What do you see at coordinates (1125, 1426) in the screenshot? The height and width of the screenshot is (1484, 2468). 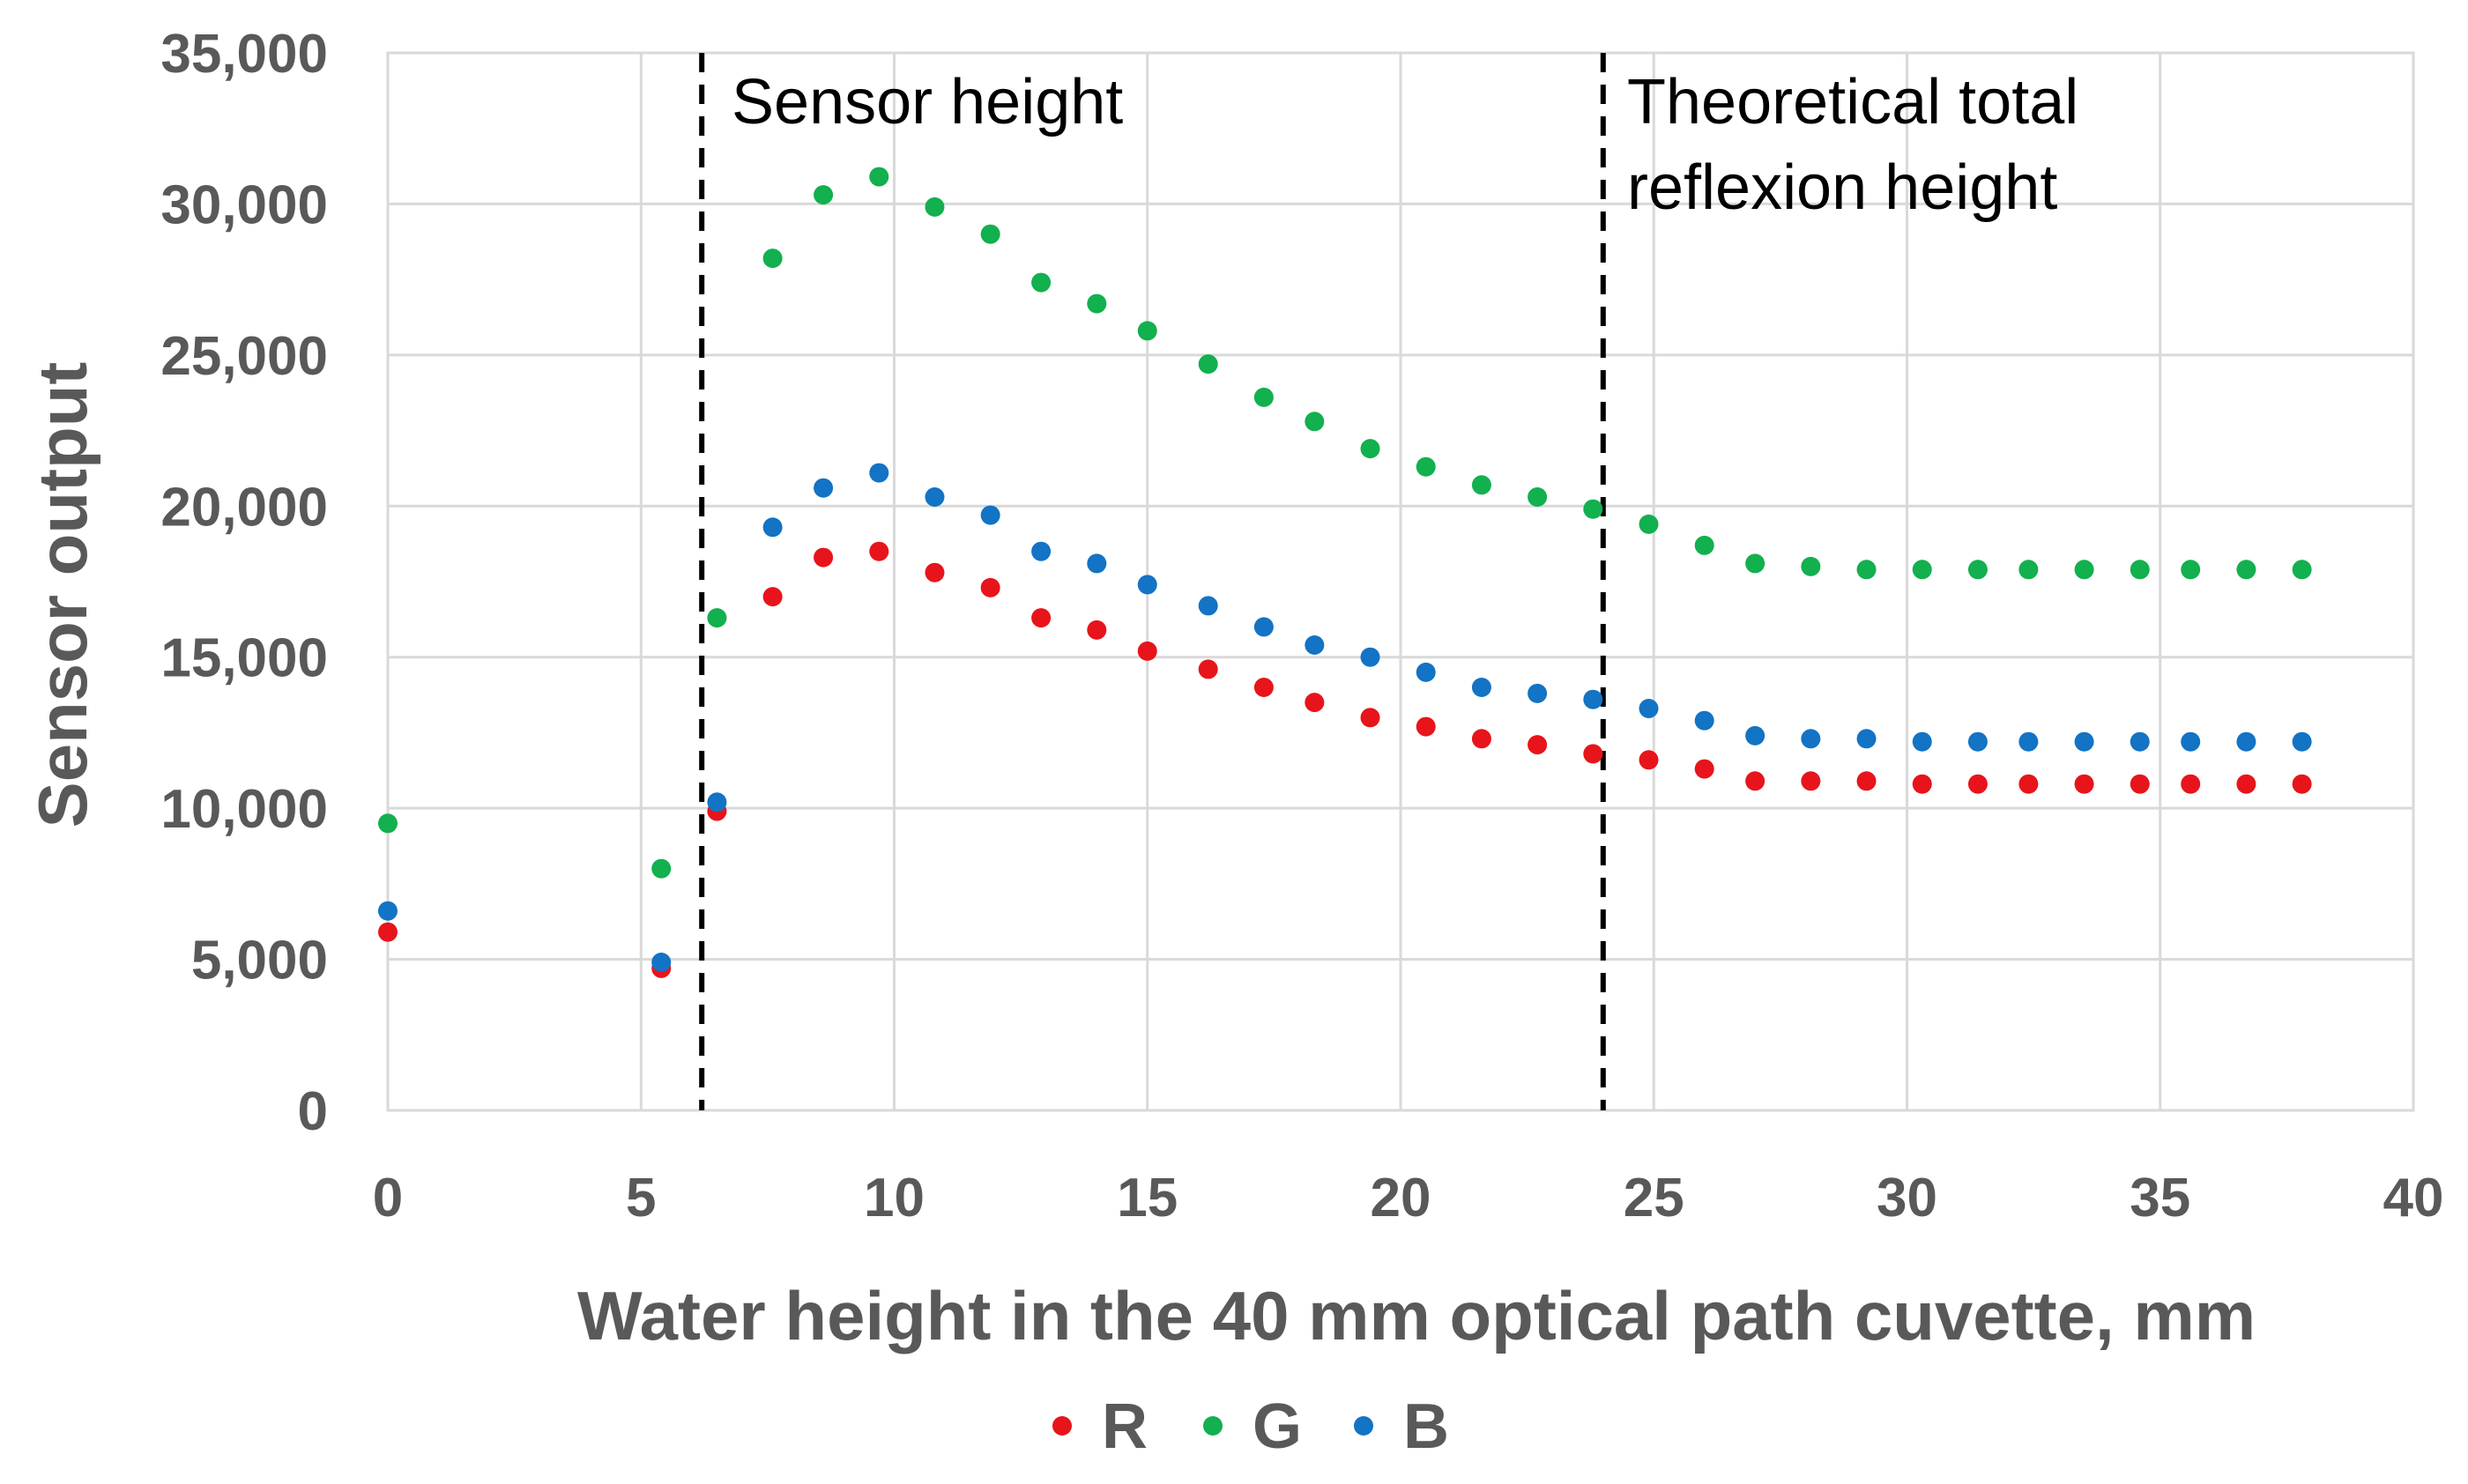 I see `legend-label-R: R` at bounding box center [1125, 1426].